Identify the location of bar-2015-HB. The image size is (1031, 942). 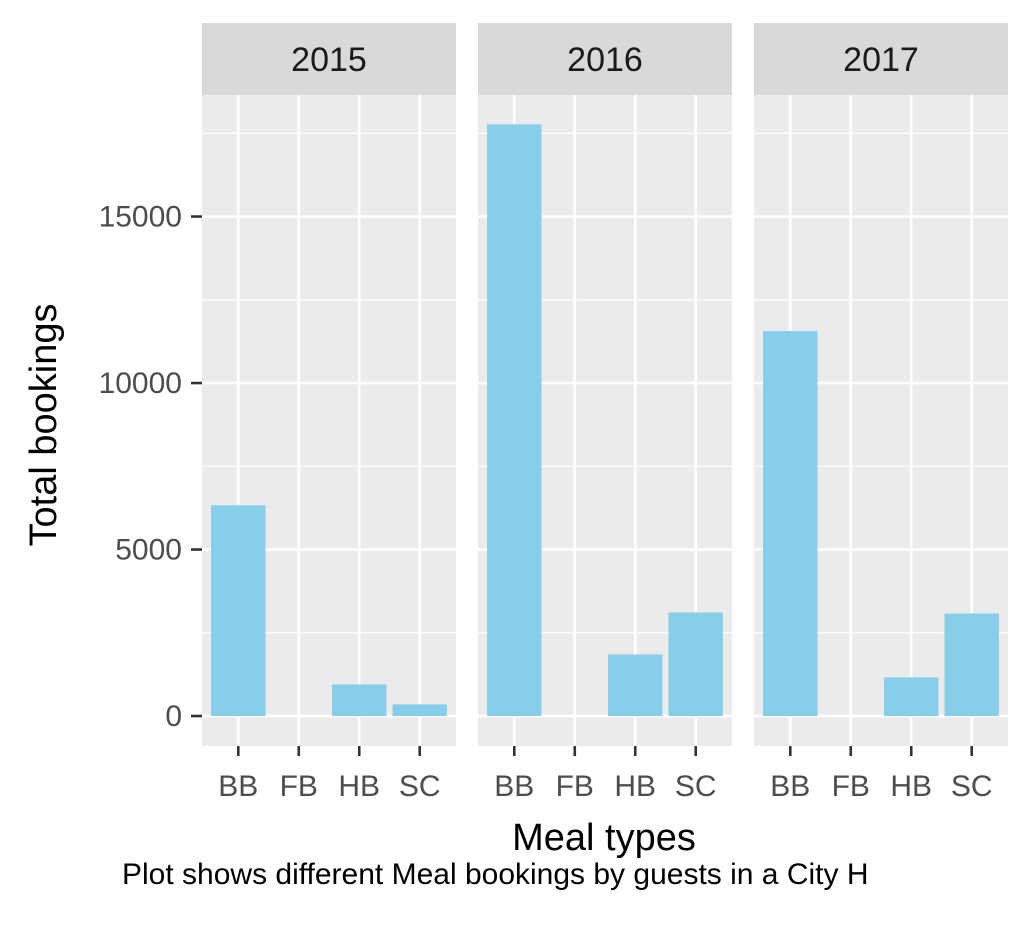
(359, 700).